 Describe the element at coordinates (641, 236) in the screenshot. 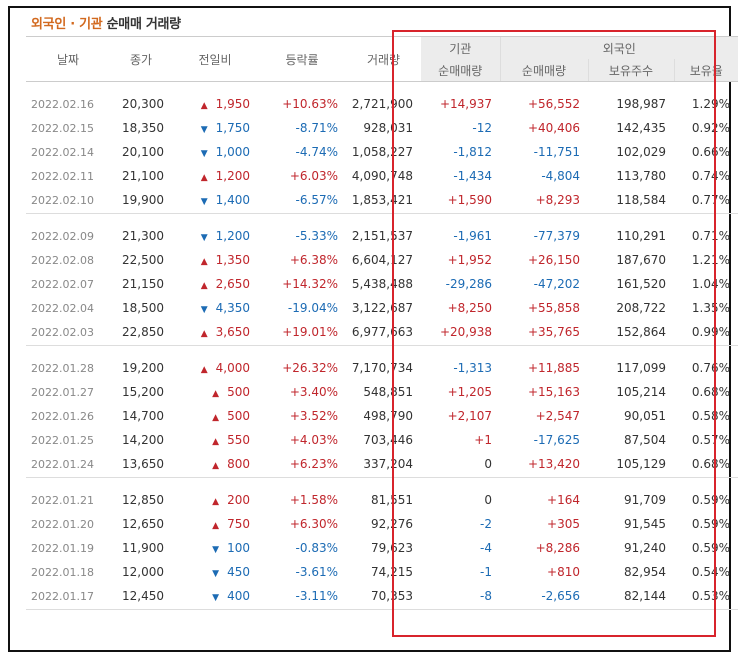

I see `cell-foreign-hold: 110,291` at that location.